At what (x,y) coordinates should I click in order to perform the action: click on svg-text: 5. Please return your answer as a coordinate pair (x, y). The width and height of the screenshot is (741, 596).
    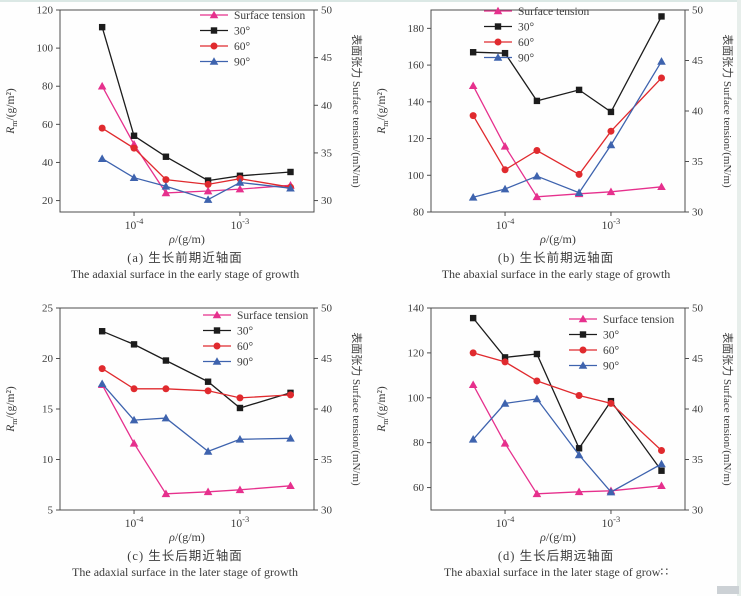
    Looking at the image, I should click on (51, 511).